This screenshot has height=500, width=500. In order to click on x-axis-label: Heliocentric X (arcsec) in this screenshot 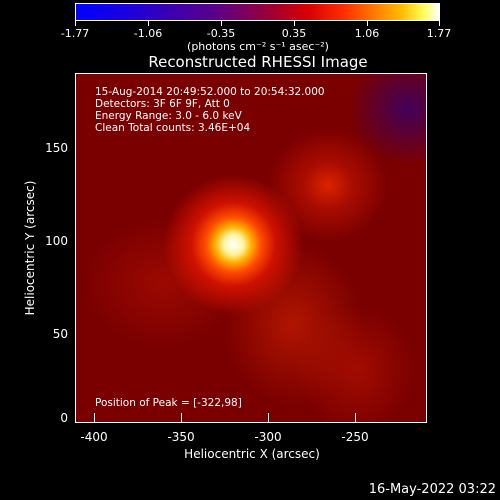, I will do `click(252, 454)`.